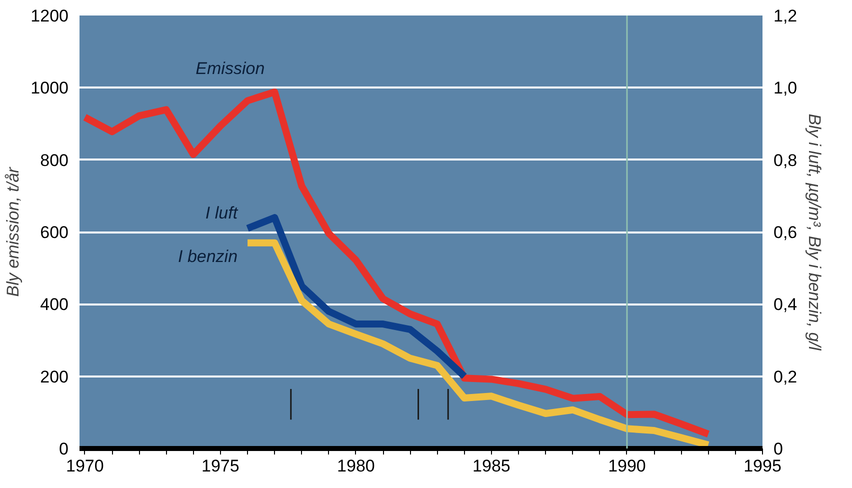  I want to click on x-tick-label: 1980, so click(356, 466).